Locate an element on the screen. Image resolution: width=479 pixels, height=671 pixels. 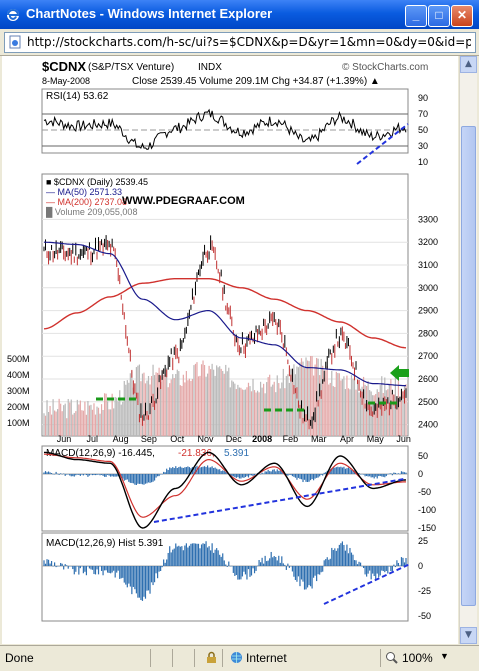
macd-label: MACD(12,26,9) -16.445, is located at coordinates (100, 453).